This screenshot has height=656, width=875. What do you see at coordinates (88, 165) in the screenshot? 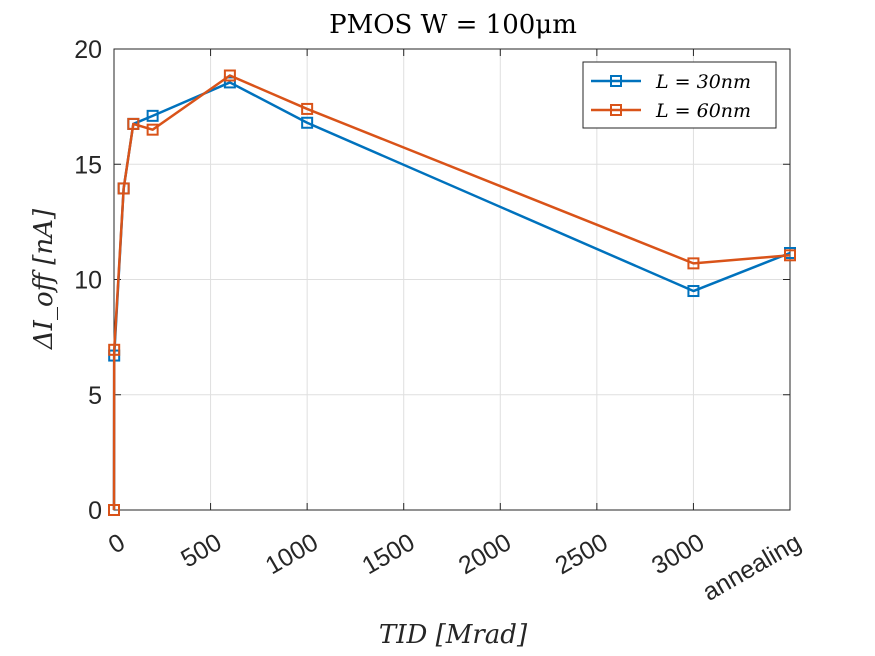
I see `y-tick-label: 15` at bounding box center [88, 165].